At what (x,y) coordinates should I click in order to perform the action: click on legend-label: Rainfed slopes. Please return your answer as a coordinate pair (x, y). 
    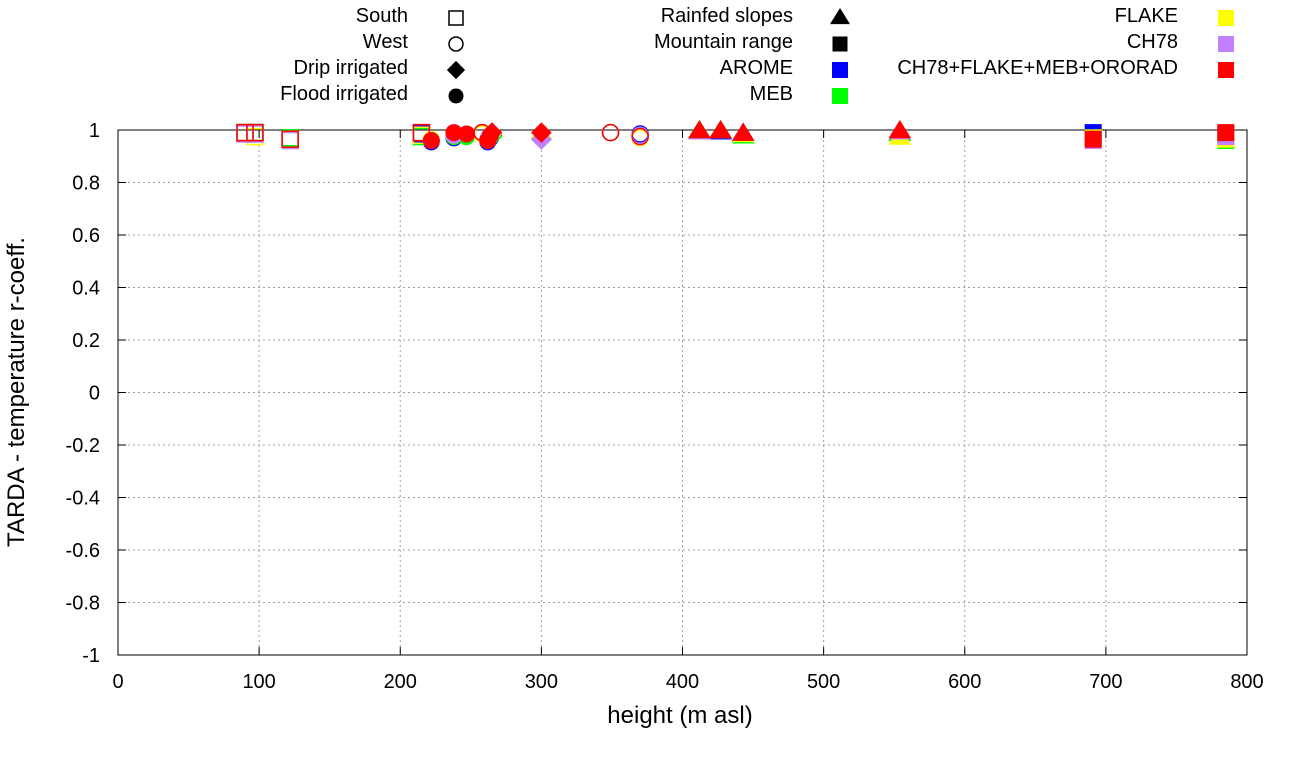
    Looking at the image, I should click on (727, 16).